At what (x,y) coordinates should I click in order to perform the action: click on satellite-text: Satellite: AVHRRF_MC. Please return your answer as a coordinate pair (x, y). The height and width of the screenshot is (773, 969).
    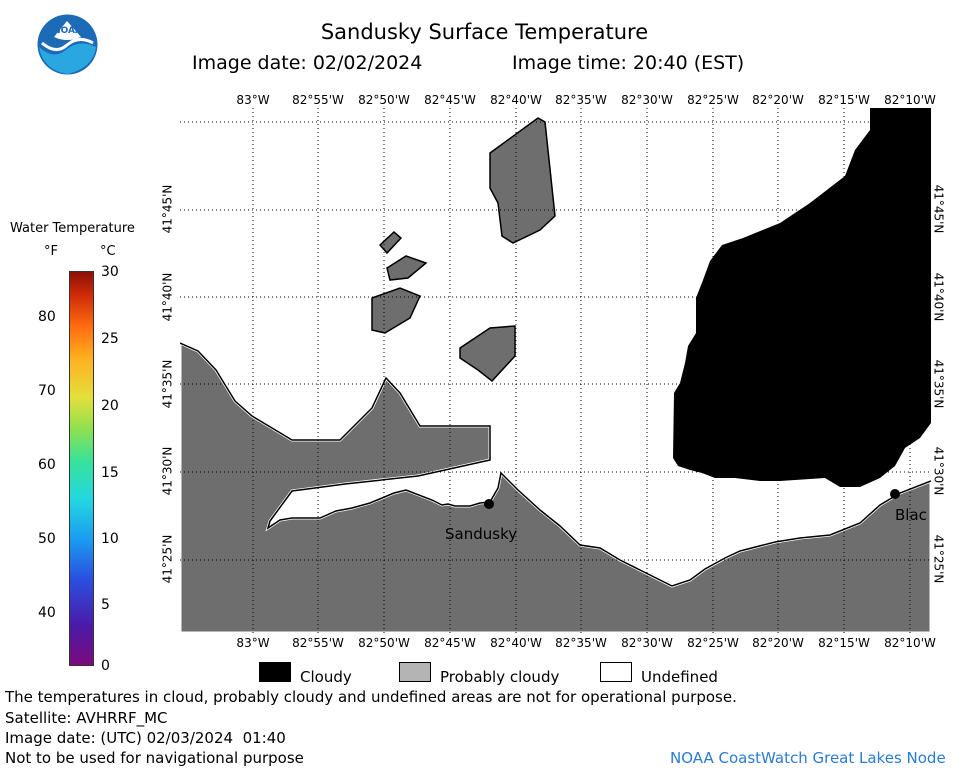
    Looking at the image, I should click on (86, 718).